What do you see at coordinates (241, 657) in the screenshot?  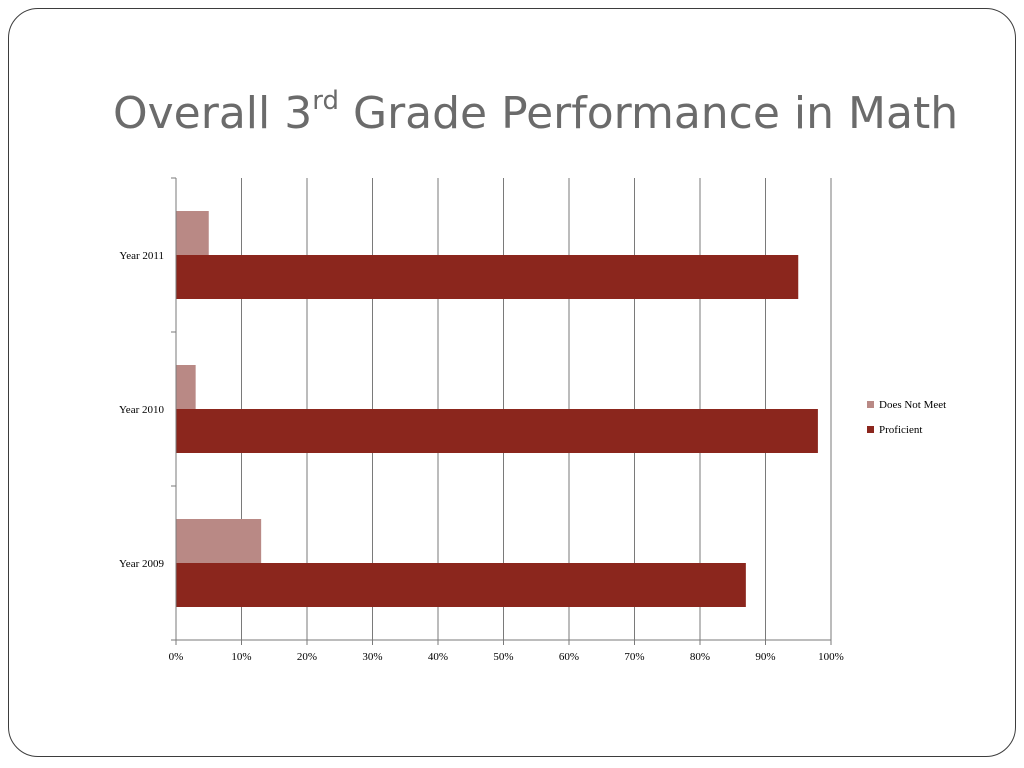 I see `x-tick-label: 10%` at bounding box center [241, 657].